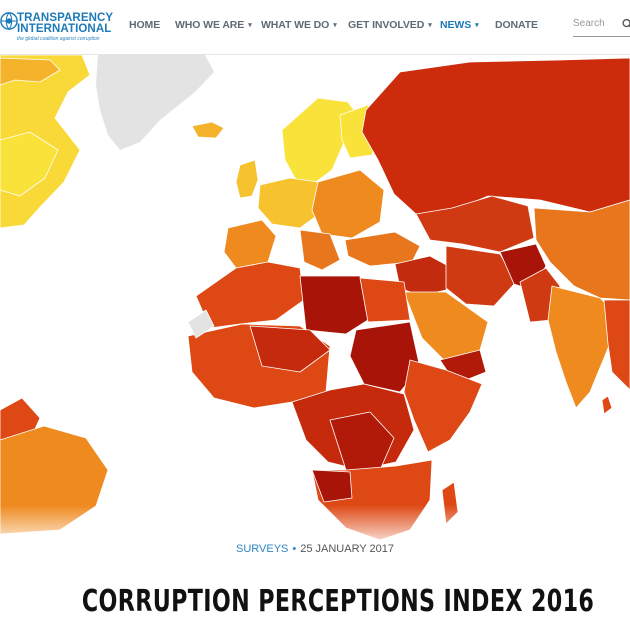 The height and width of the screenshot is (630, 630). Describe the element at coordinates (385, 357) in the screenshot. I see `map-region-sudan` at that location.